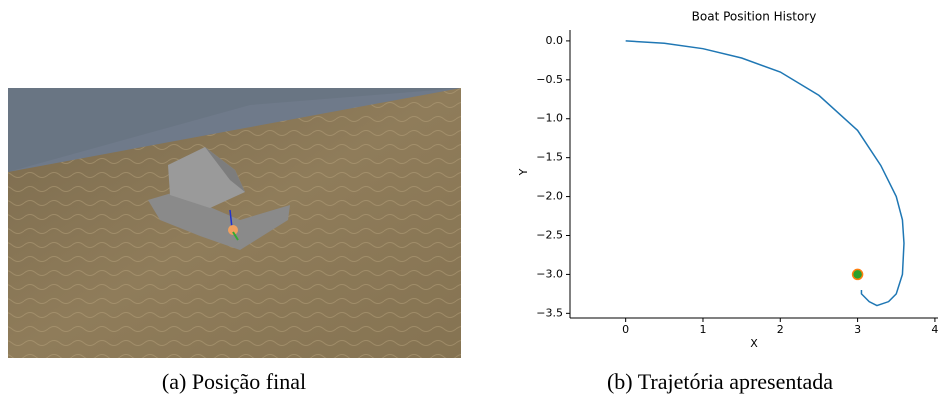  What do you see at coordinates (549, 234) in the screenshot?
I see `y-tick-label: −2.5` at bounding box center [549, 234].